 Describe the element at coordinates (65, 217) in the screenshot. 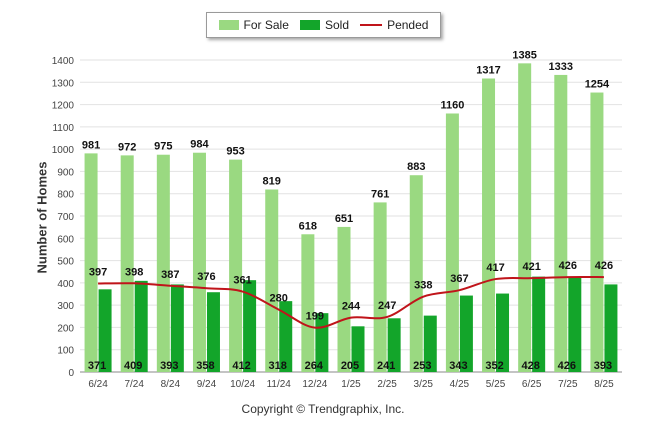

I see `y-tick-label: 700` at that location.